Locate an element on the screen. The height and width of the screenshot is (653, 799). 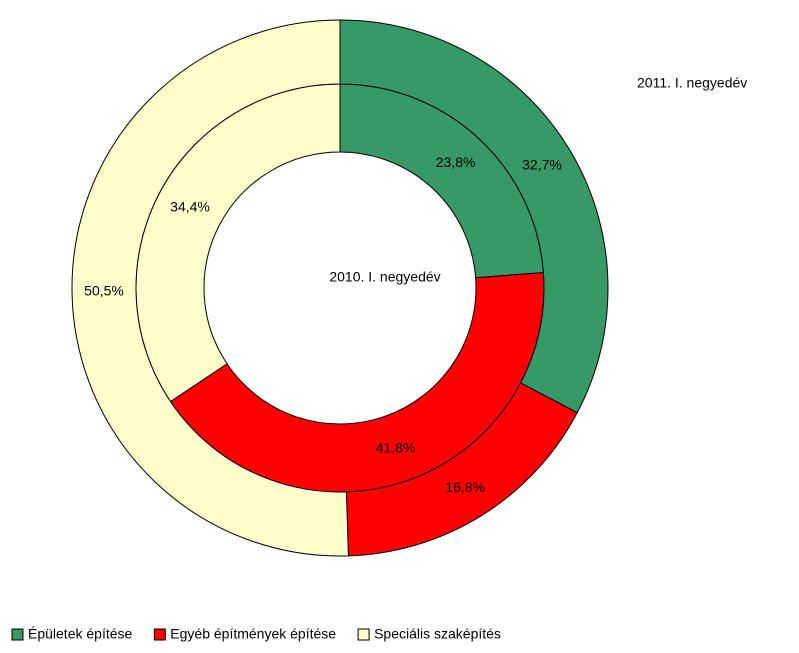
legend-label: Egyéb építmények építése is located at coordinates (253, 634).